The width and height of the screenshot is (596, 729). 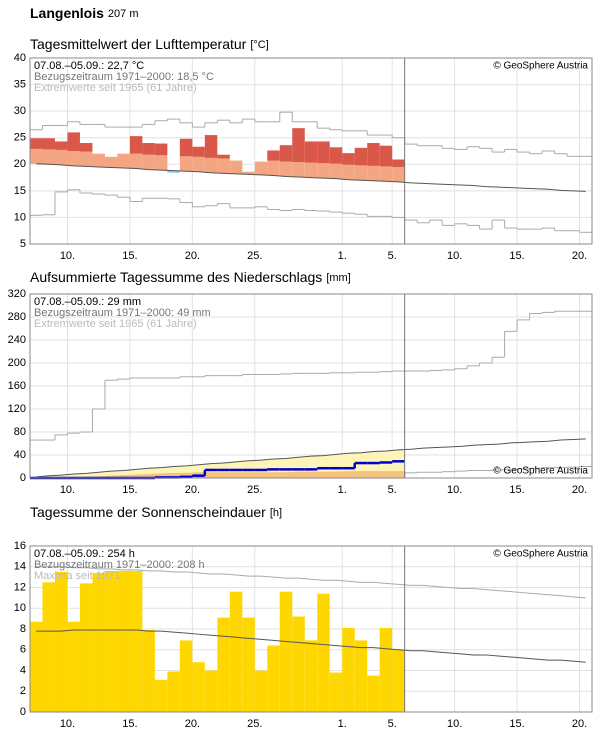 I want to click on chart-unit: [mm], so click(x=338, y=278).